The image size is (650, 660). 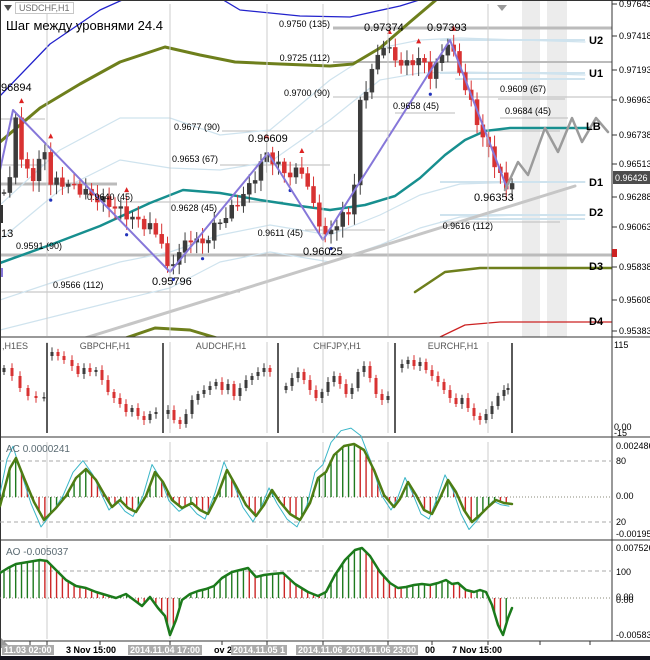 I want to click on ac-indicator-label: AC 0.0000241, so click(x=38, y=449).